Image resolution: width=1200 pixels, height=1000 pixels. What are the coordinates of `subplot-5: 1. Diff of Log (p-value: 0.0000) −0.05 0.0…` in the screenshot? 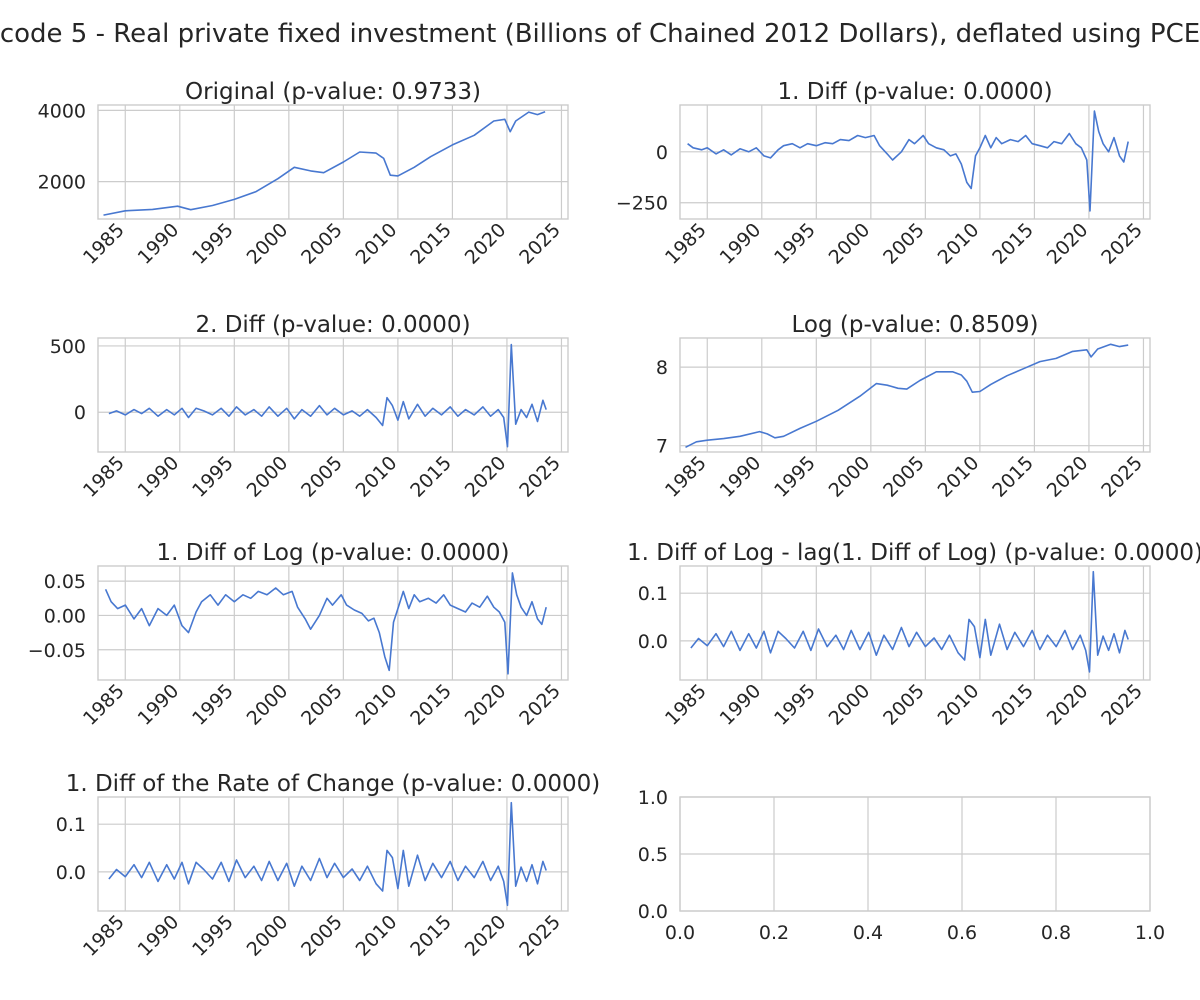 It's located at (298, 635).